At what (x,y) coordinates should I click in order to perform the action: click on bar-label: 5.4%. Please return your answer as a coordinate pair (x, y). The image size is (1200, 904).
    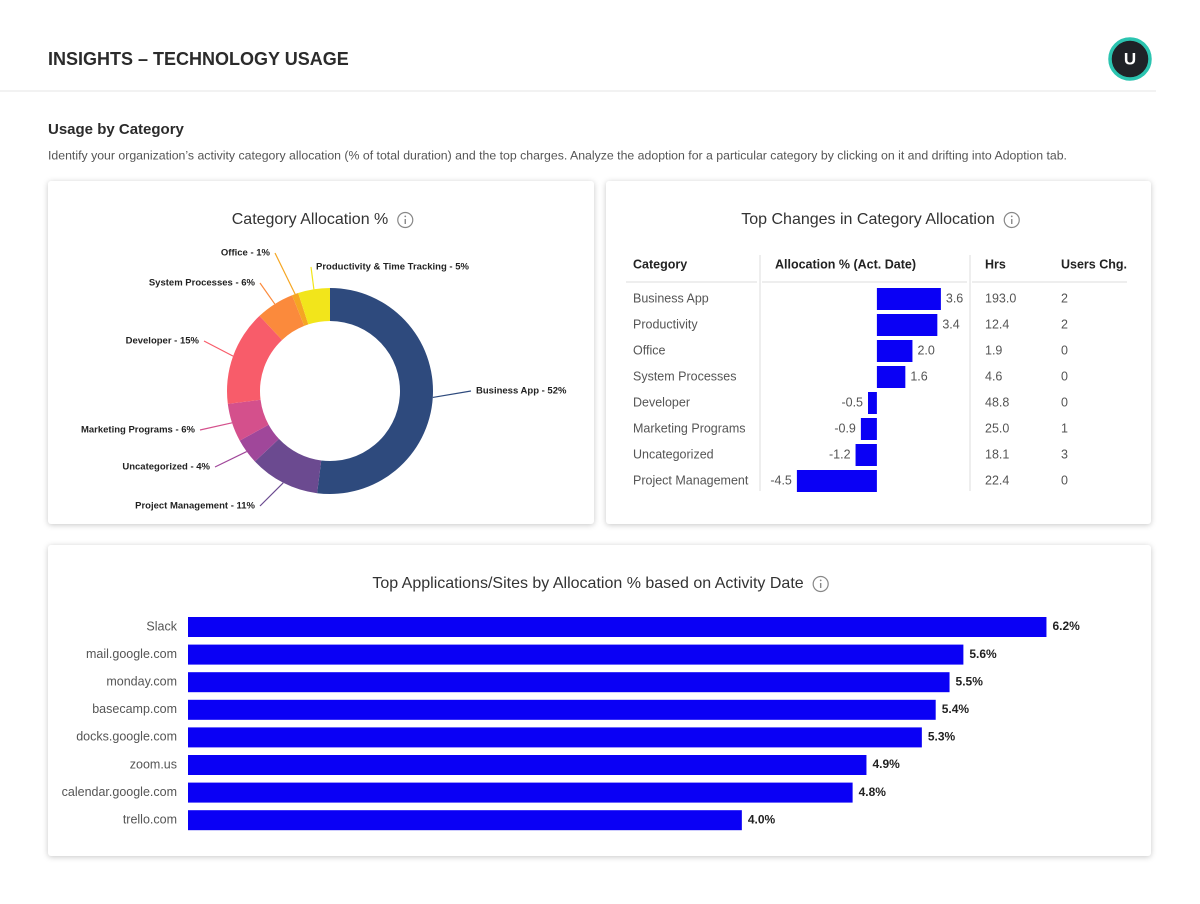
    Looking at the image, I should click on (956, 709).